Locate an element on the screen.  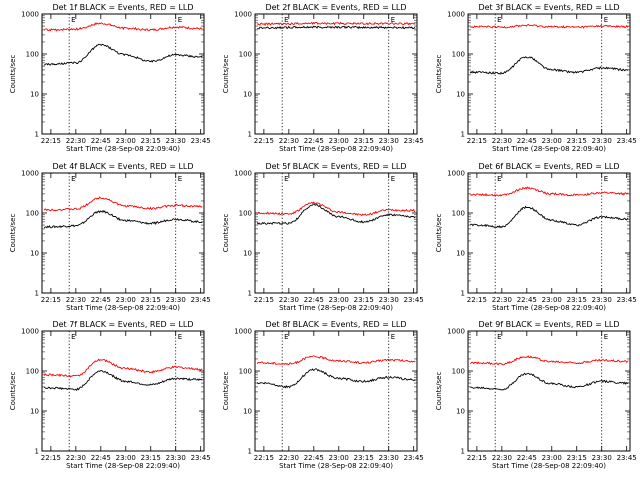
chart-title: Det 8f BLACK = Events, RED = LLD is located at coordinates (335, 324).